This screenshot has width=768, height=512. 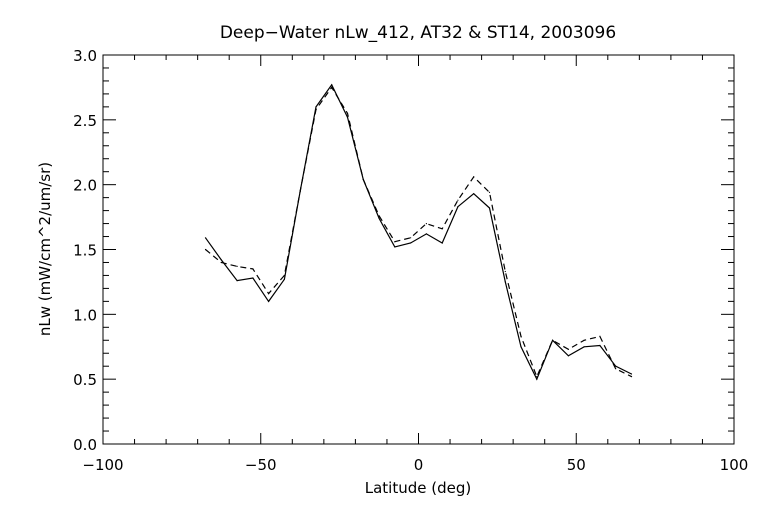 What do you see at coordinates (418, 488) in the screenshot?
I see `x-axis-label: Latitude (deg)` at bounding box center [418, 488].